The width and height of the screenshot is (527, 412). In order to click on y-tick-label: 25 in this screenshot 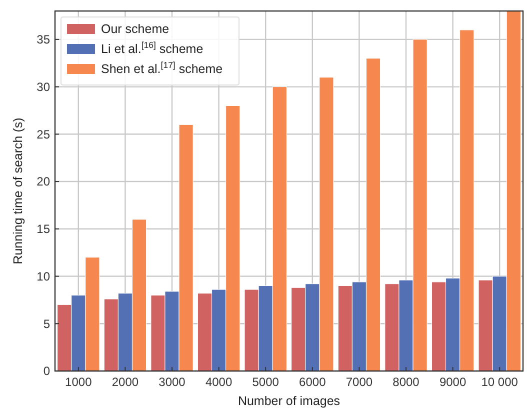, I will do `click(43, 134)`.